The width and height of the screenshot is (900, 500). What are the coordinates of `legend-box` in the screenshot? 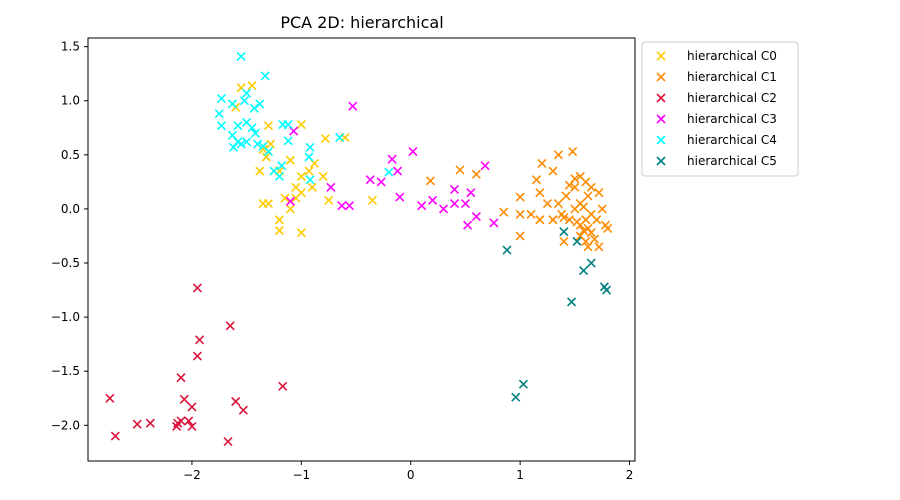 It's located at (720, 109).